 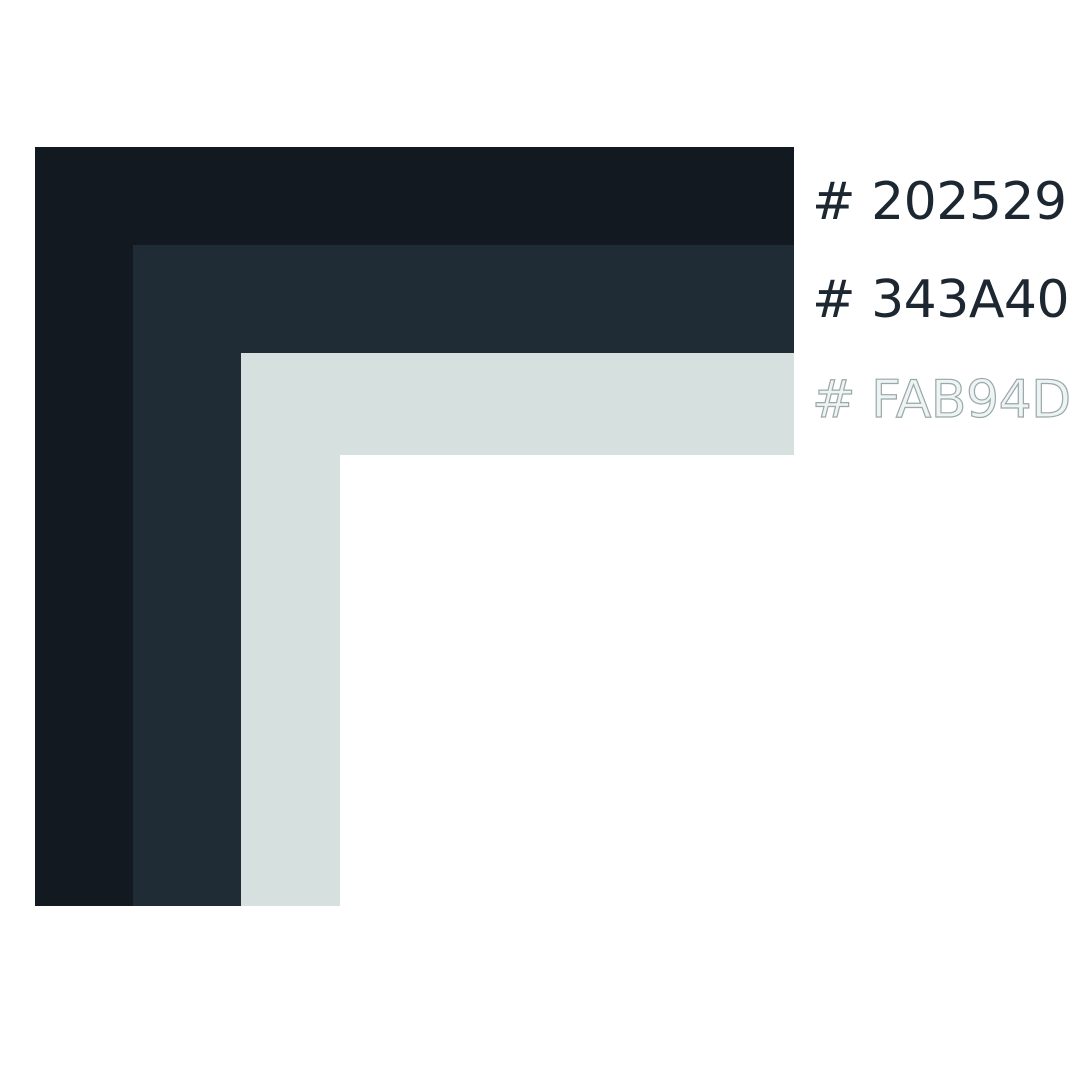 What do you see at coordinates (941, 400) in the screenshot?
I see `color-code-label-3: # FAB94D` at bounding box center [941, 400].